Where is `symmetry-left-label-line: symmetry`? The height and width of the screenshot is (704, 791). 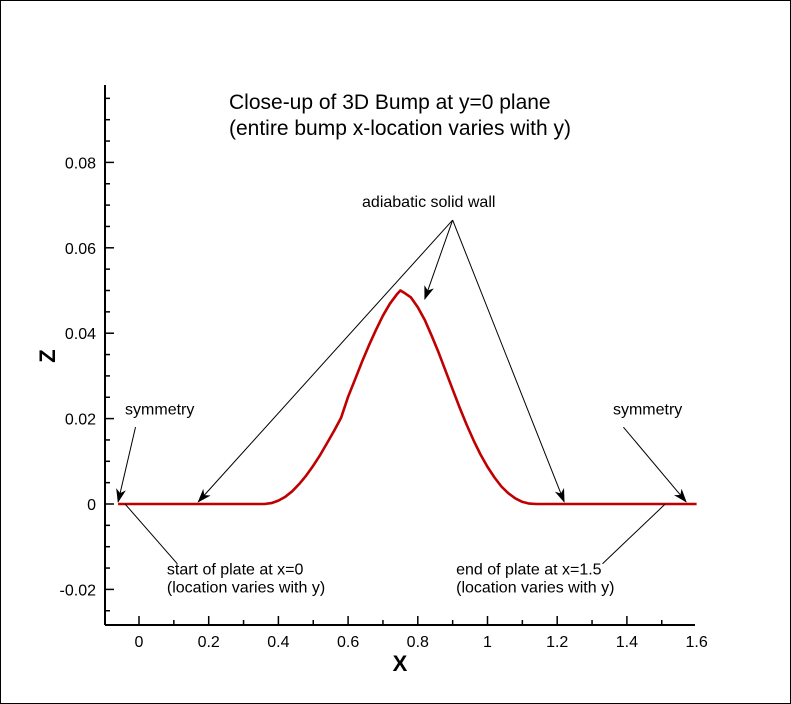 symmetry-left-label-line: symmetry is located at coordinates (159, 409).